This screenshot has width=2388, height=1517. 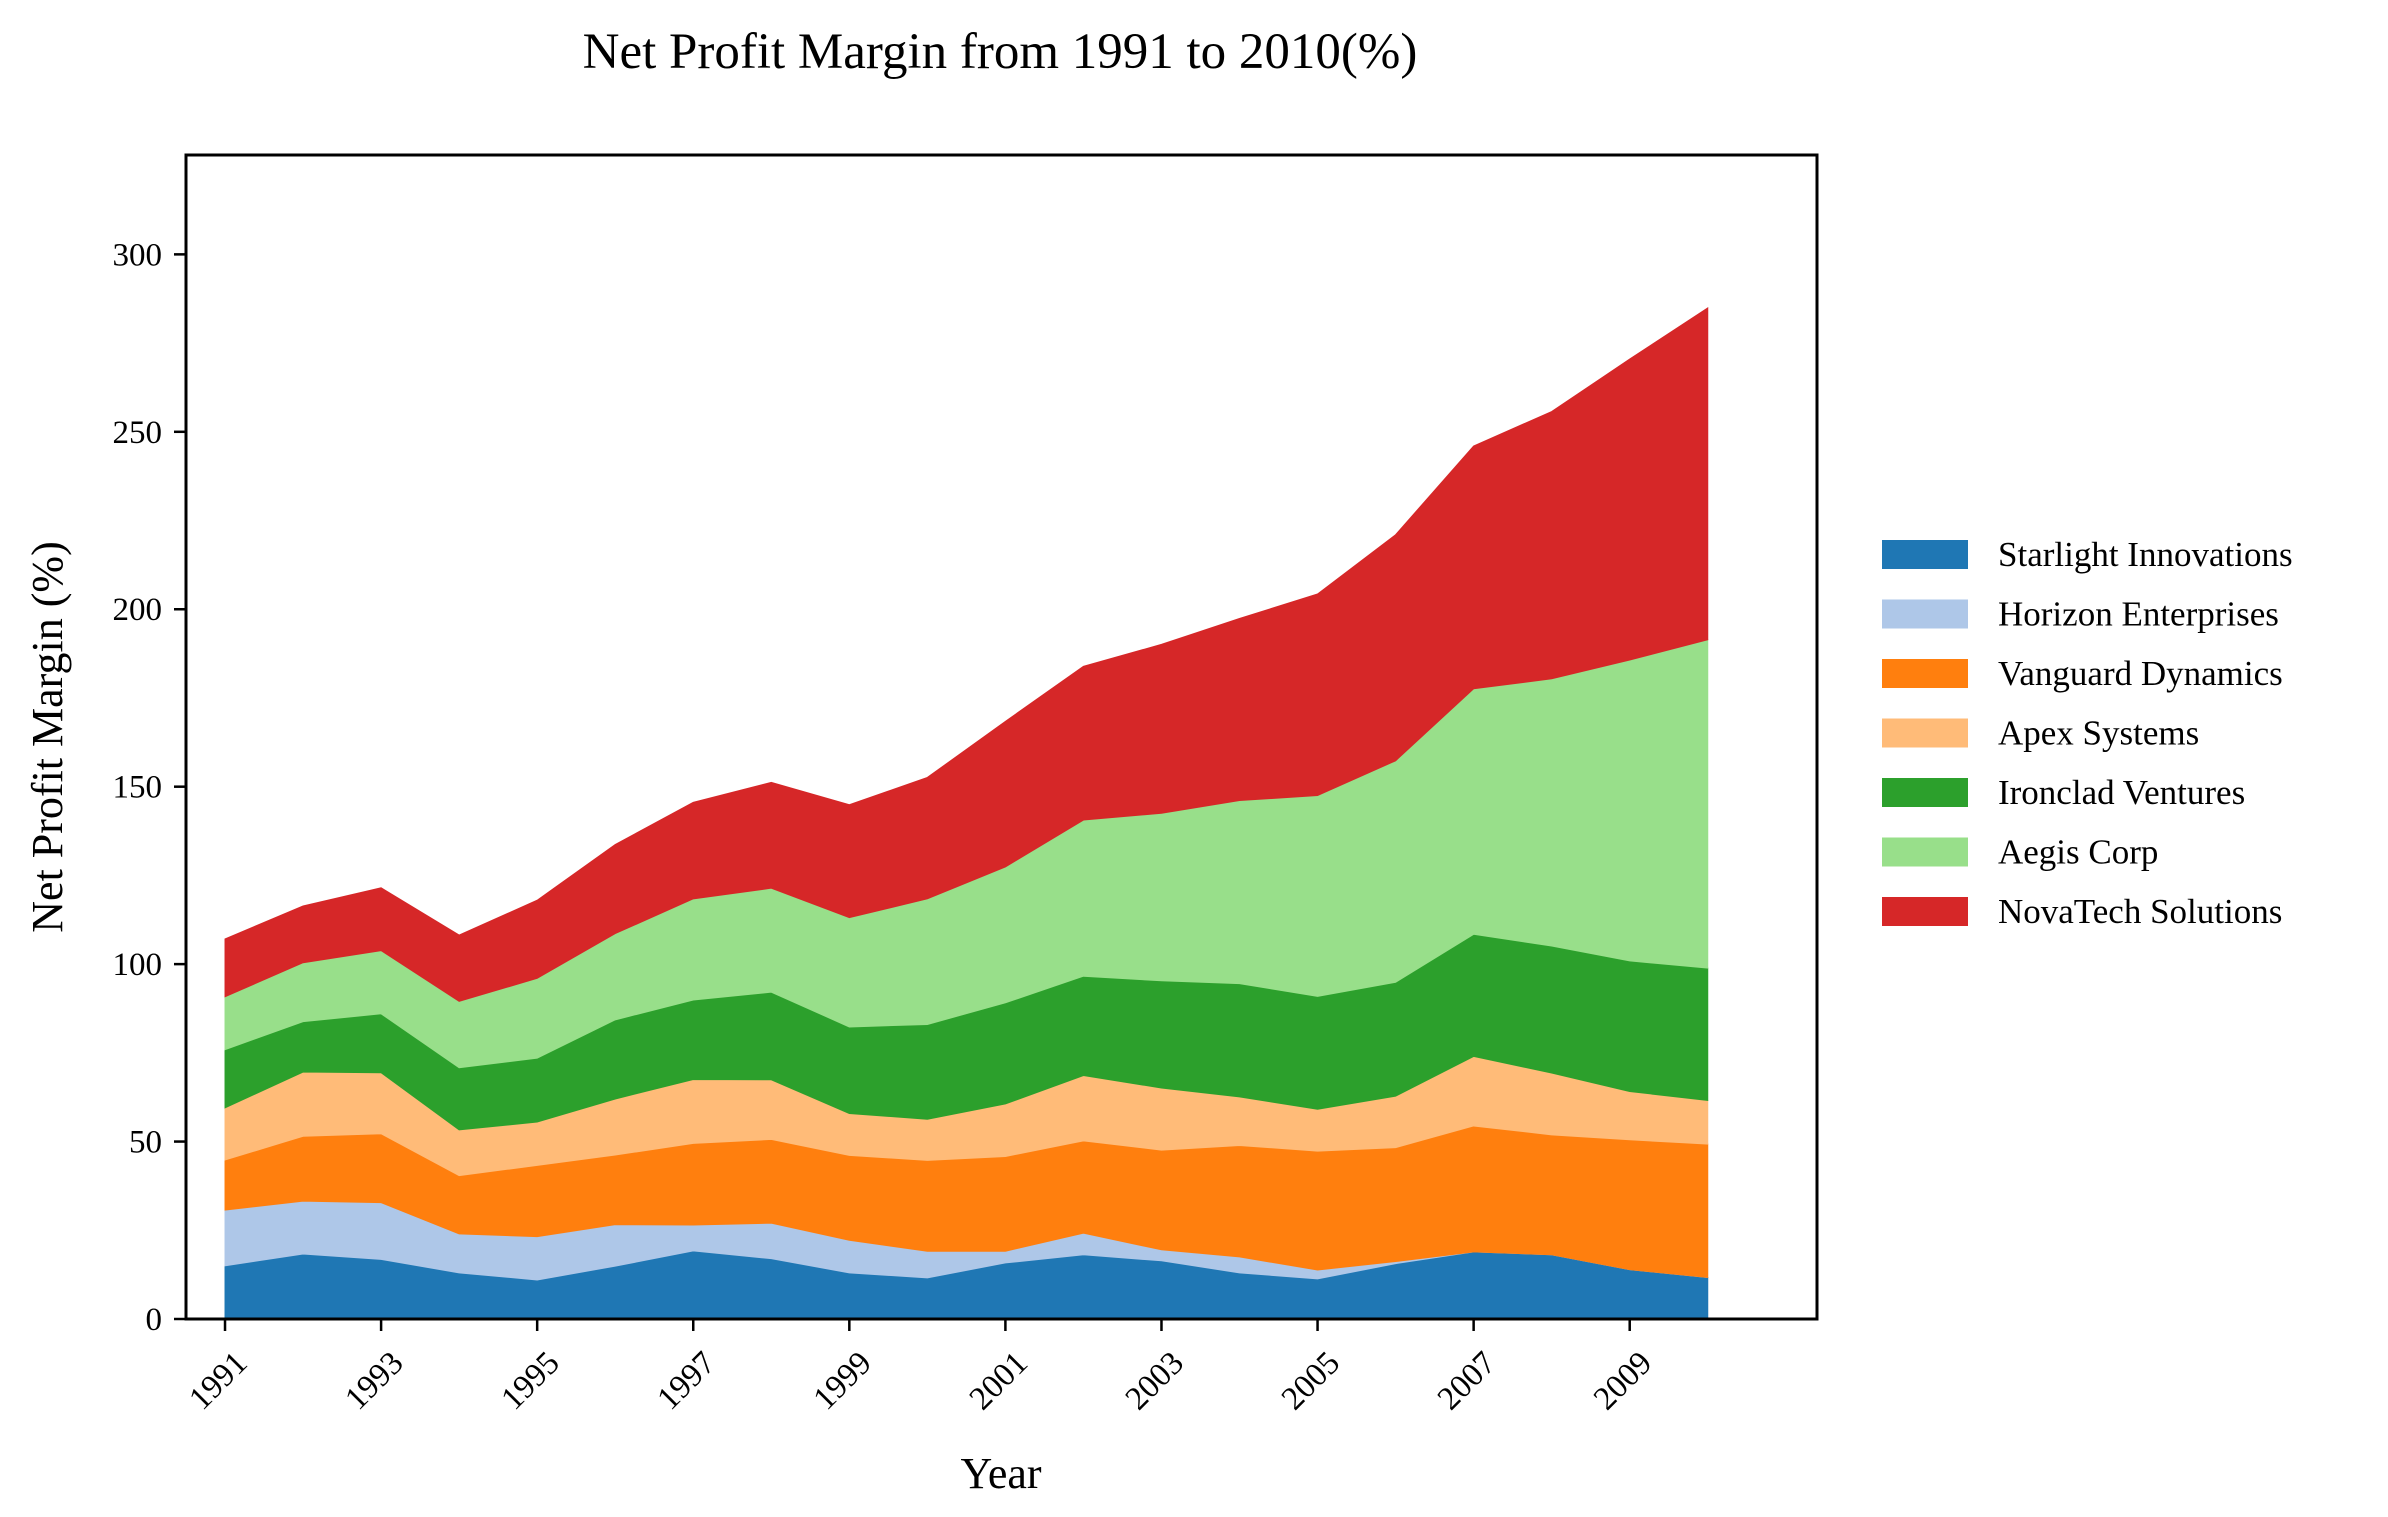 What do you see at coordinates (1925, 733) in the screenshot?
I see `legend-swatch-apex-systems` at bounding box center [1925, 733].